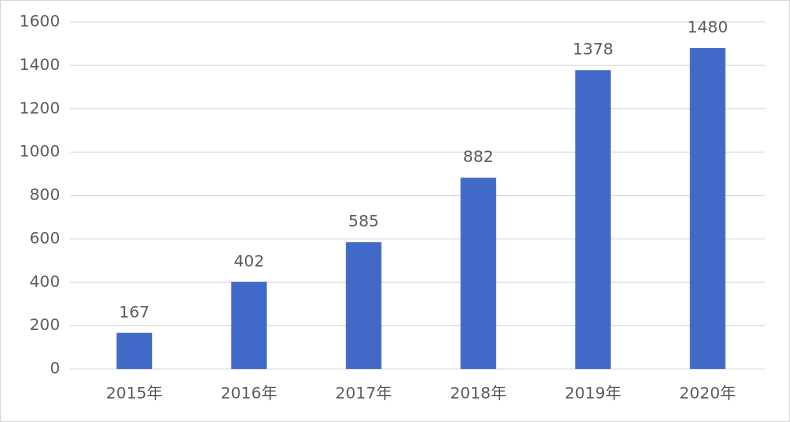  I want to click on x-tick-label: 2020年, so click(707, 393).